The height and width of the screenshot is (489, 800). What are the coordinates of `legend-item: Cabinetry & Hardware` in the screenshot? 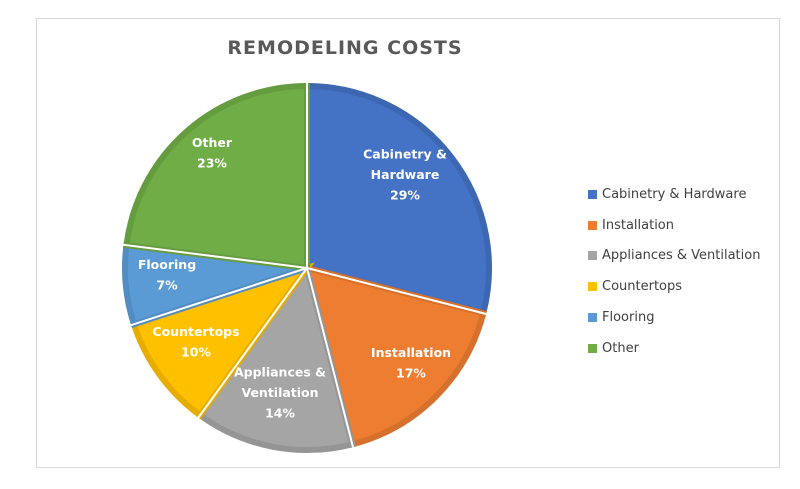 It's located at (674, 194).